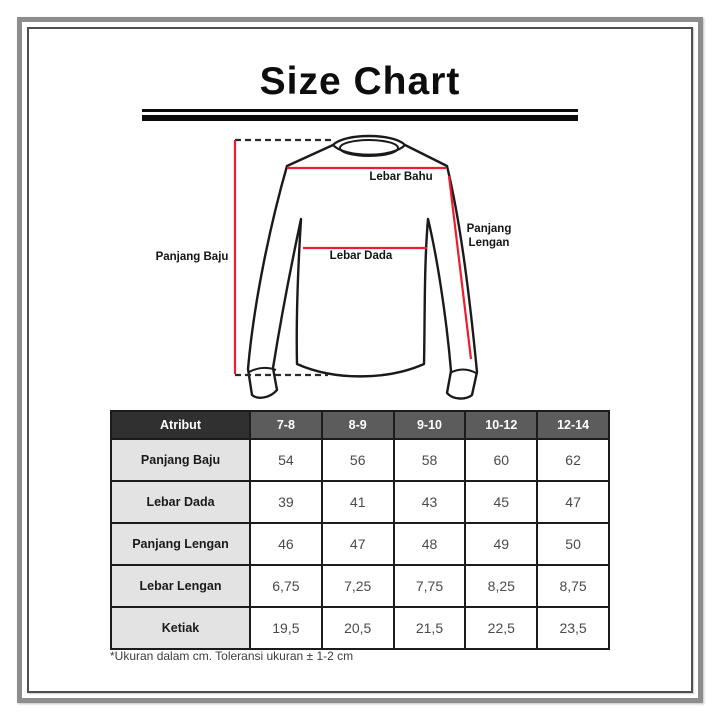 The width and height of the screenshot is (720, 720). What do you see at coordinates (180, 628) in the screenshot?
I see `attribute-cell: Ketiak` at bounding box center [180, 628].